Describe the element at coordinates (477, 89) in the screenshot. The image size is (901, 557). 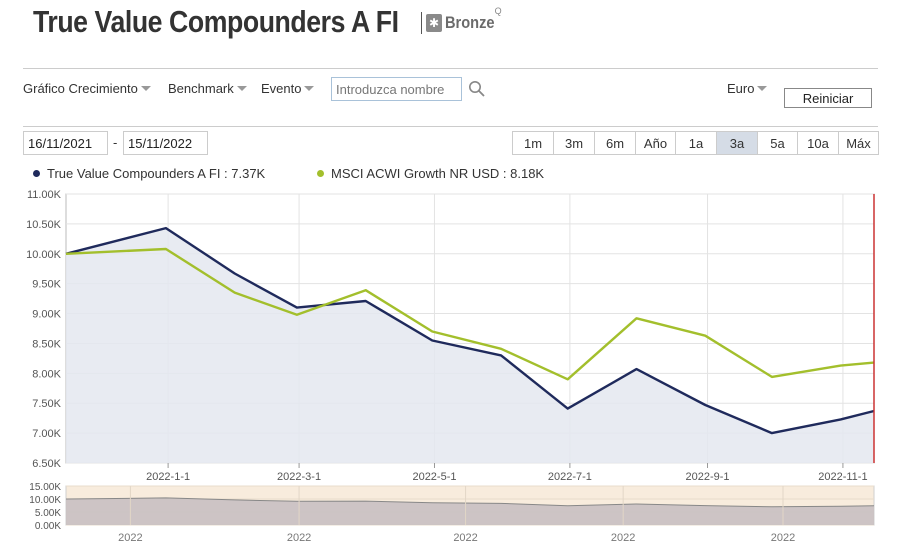
I see `search-icon` at that location.